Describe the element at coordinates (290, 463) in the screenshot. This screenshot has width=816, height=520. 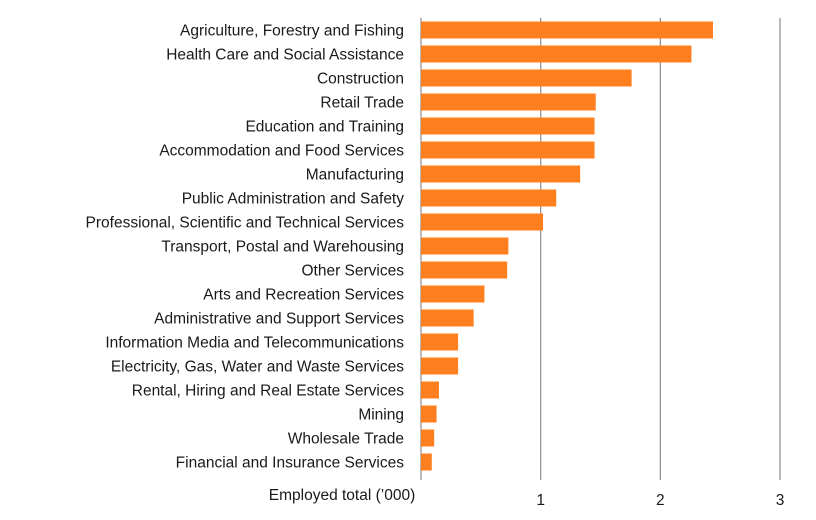
I see `category-label: Financial and Insurance Services` at that location.